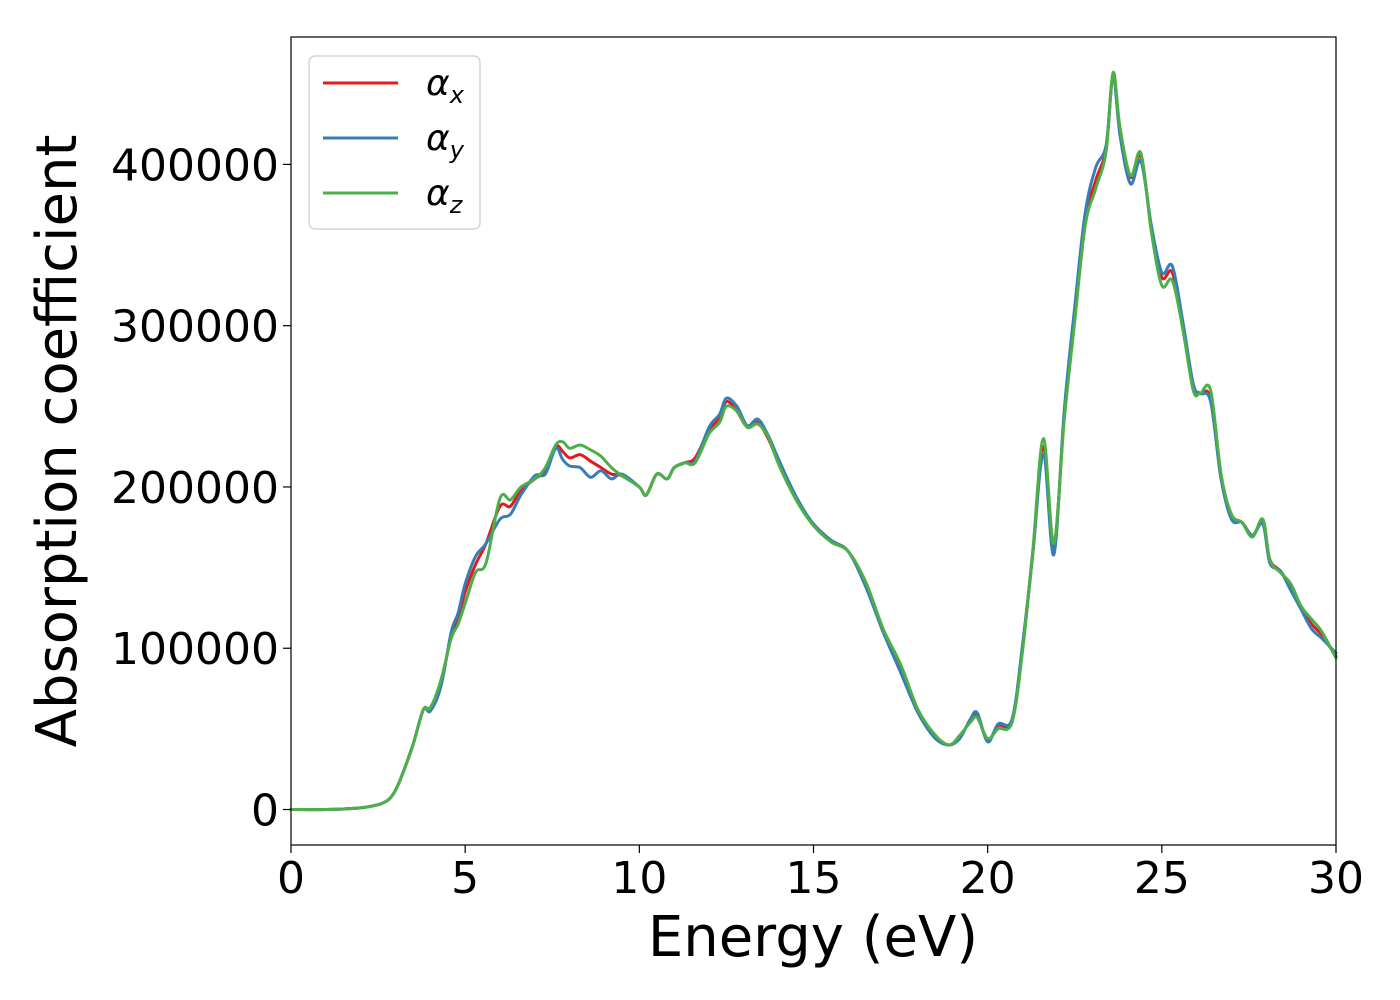  I want to click on legend-label-alpha-z: αz, so click(445, 196).